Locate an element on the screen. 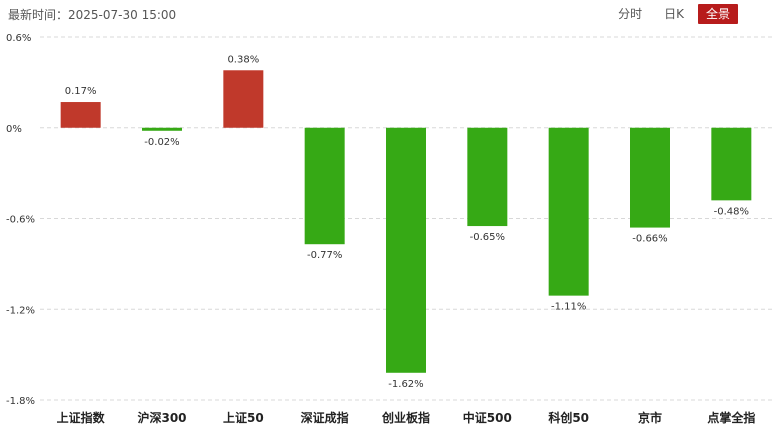 The width and height of the screenshot is (772, 431). y-tick-label: -1.2% is located at coordinates (20, 310).